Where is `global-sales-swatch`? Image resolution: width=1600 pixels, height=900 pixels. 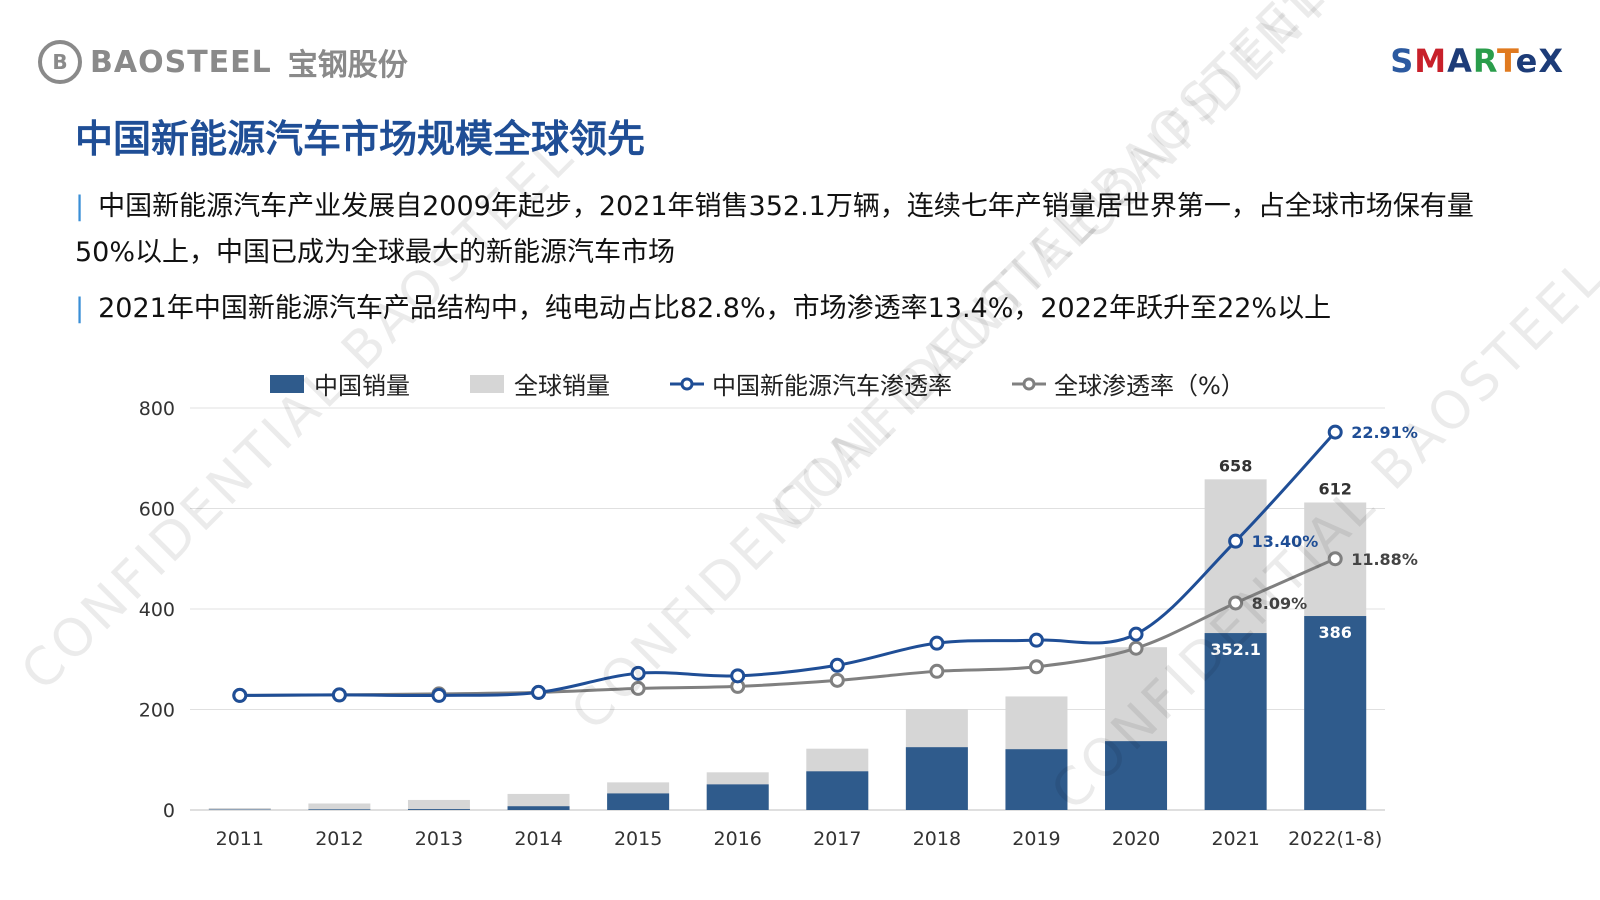
global-sales-swatch is located at coordinates (487, 383).